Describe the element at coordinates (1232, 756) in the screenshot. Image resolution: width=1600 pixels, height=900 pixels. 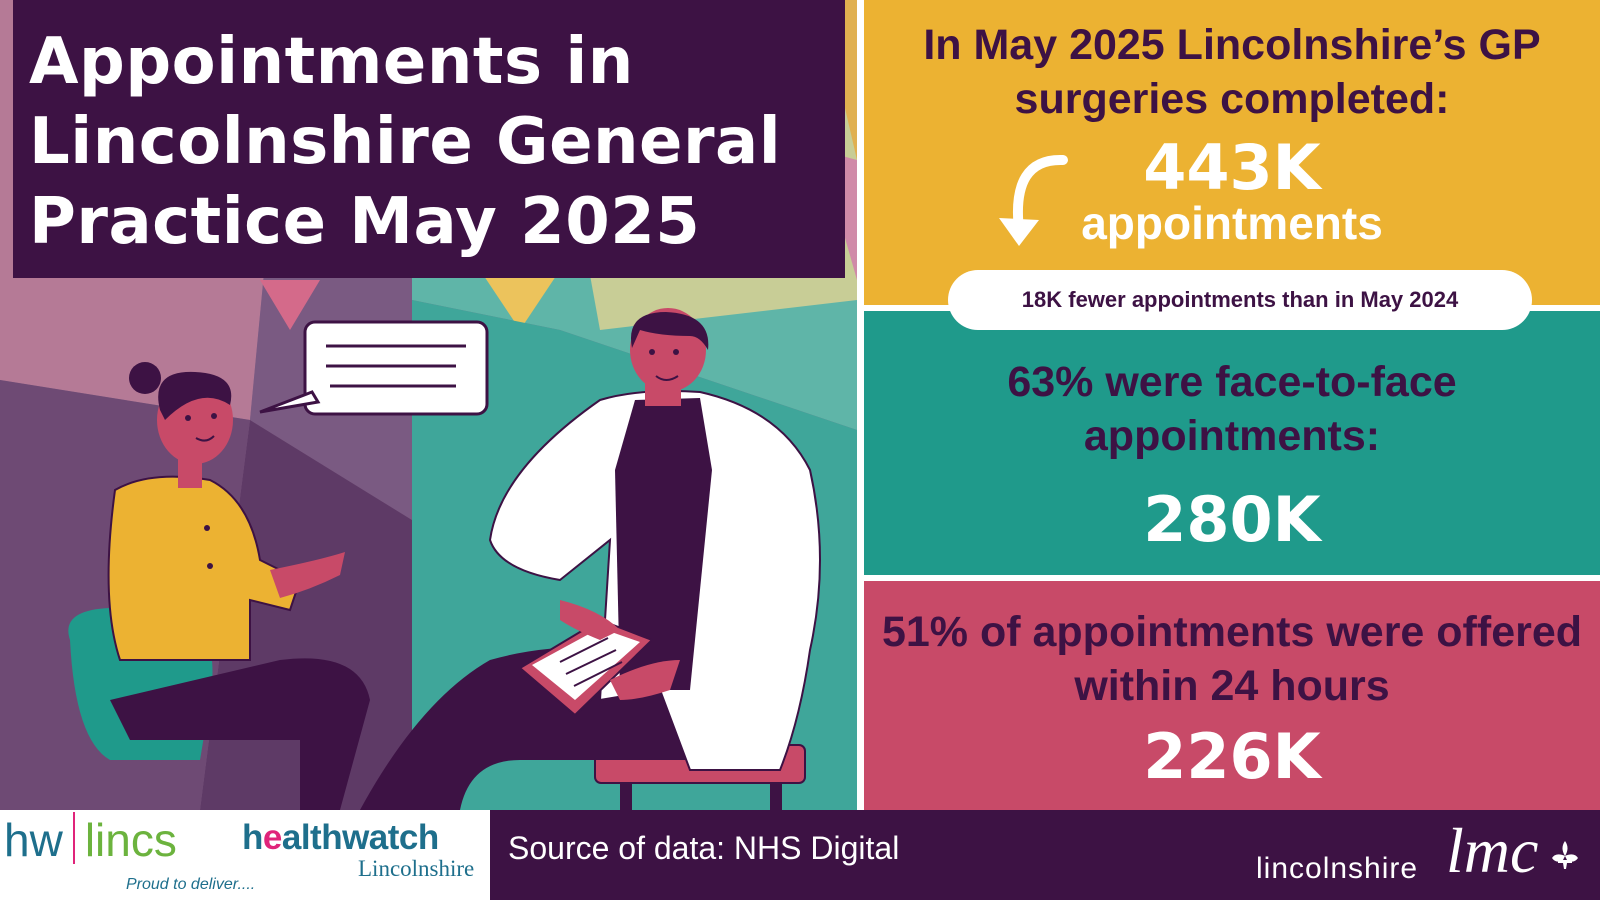
I see `within-24-hours-value: 226K` at that location.